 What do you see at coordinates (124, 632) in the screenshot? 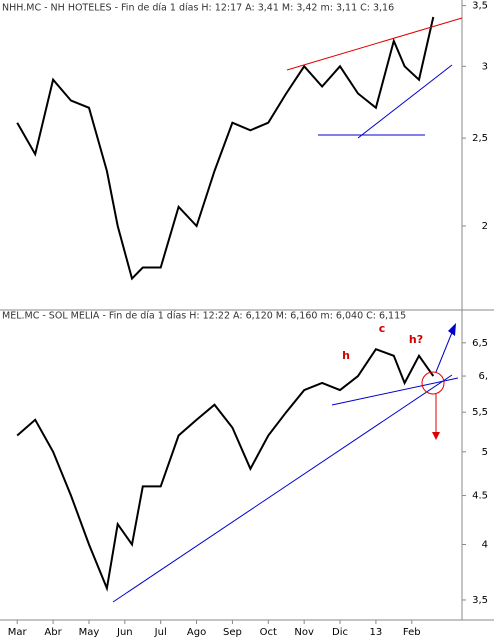
I see `x-tick-label: Jun` at bounding box center [124, 632].